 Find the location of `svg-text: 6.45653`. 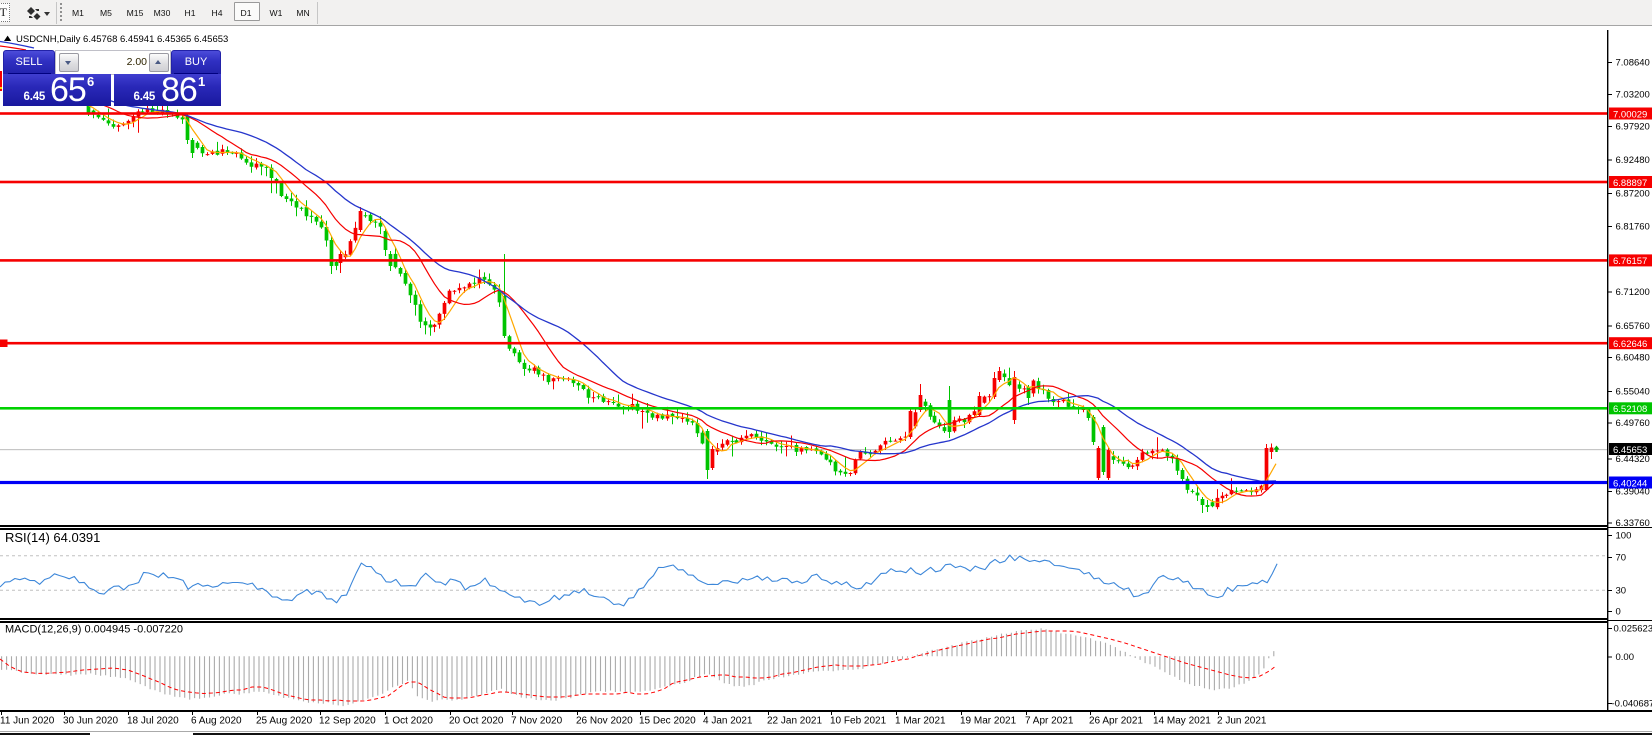

svg-text: 6.45653 is located at coordinates (1630, 450).